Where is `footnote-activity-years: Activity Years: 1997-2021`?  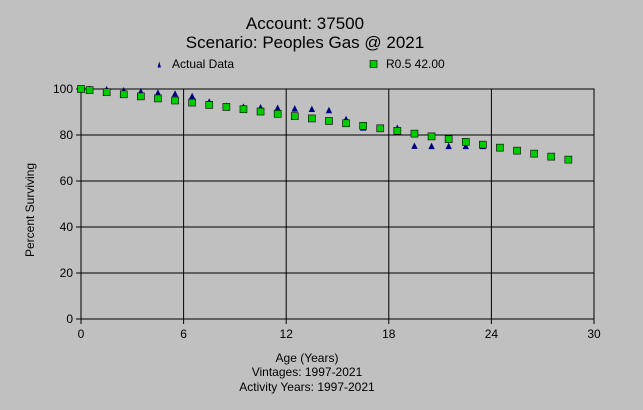 footnote-activity-years: Activity Years: 1997-2021 is located at coordinates (307, 387).